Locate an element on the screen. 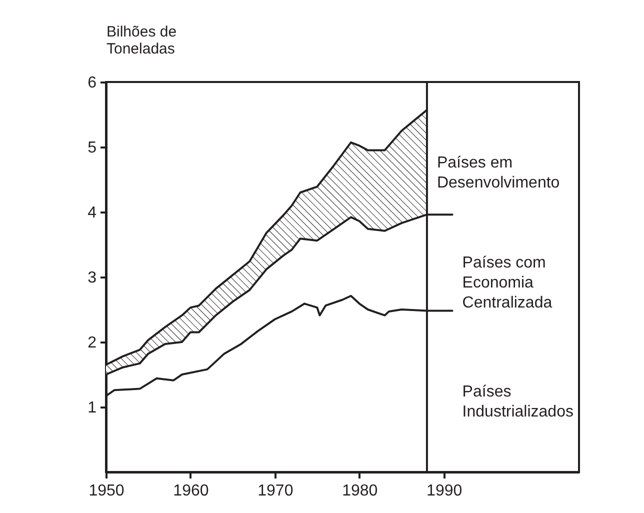  y-tick-label: 2 is located at coordinates (92, 343).